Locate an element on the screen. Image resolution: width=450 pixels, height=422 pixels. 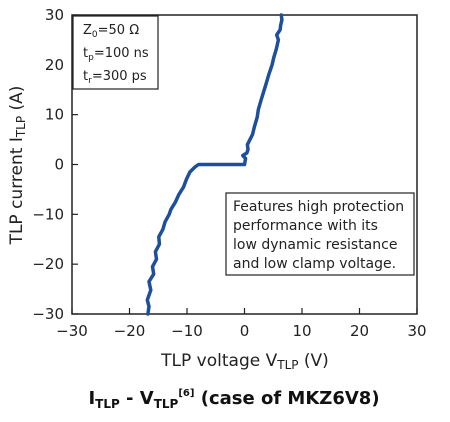
y-tick-label: 10 is located at coordinates (54, 115).